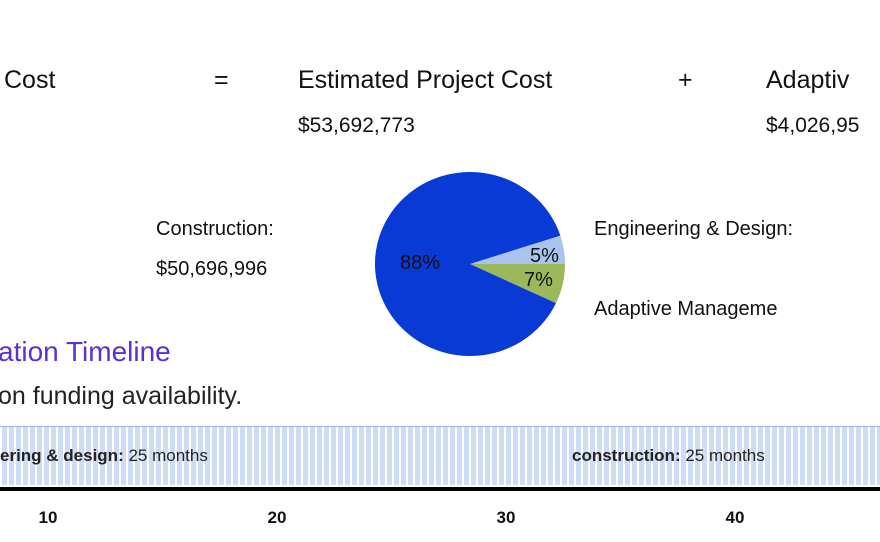 This screenshot has height=542, width=880. Describe the element at coordinates (694, 229) in the screenshot. I see `engineering-design-label: Engineering & Design:` at that location.